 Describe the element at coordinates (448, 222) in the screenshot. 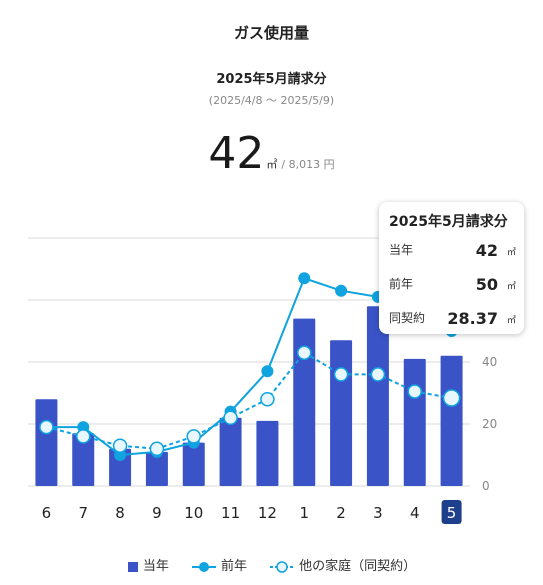

I see `tooltip-title: 2025年5月請求分` at that location.